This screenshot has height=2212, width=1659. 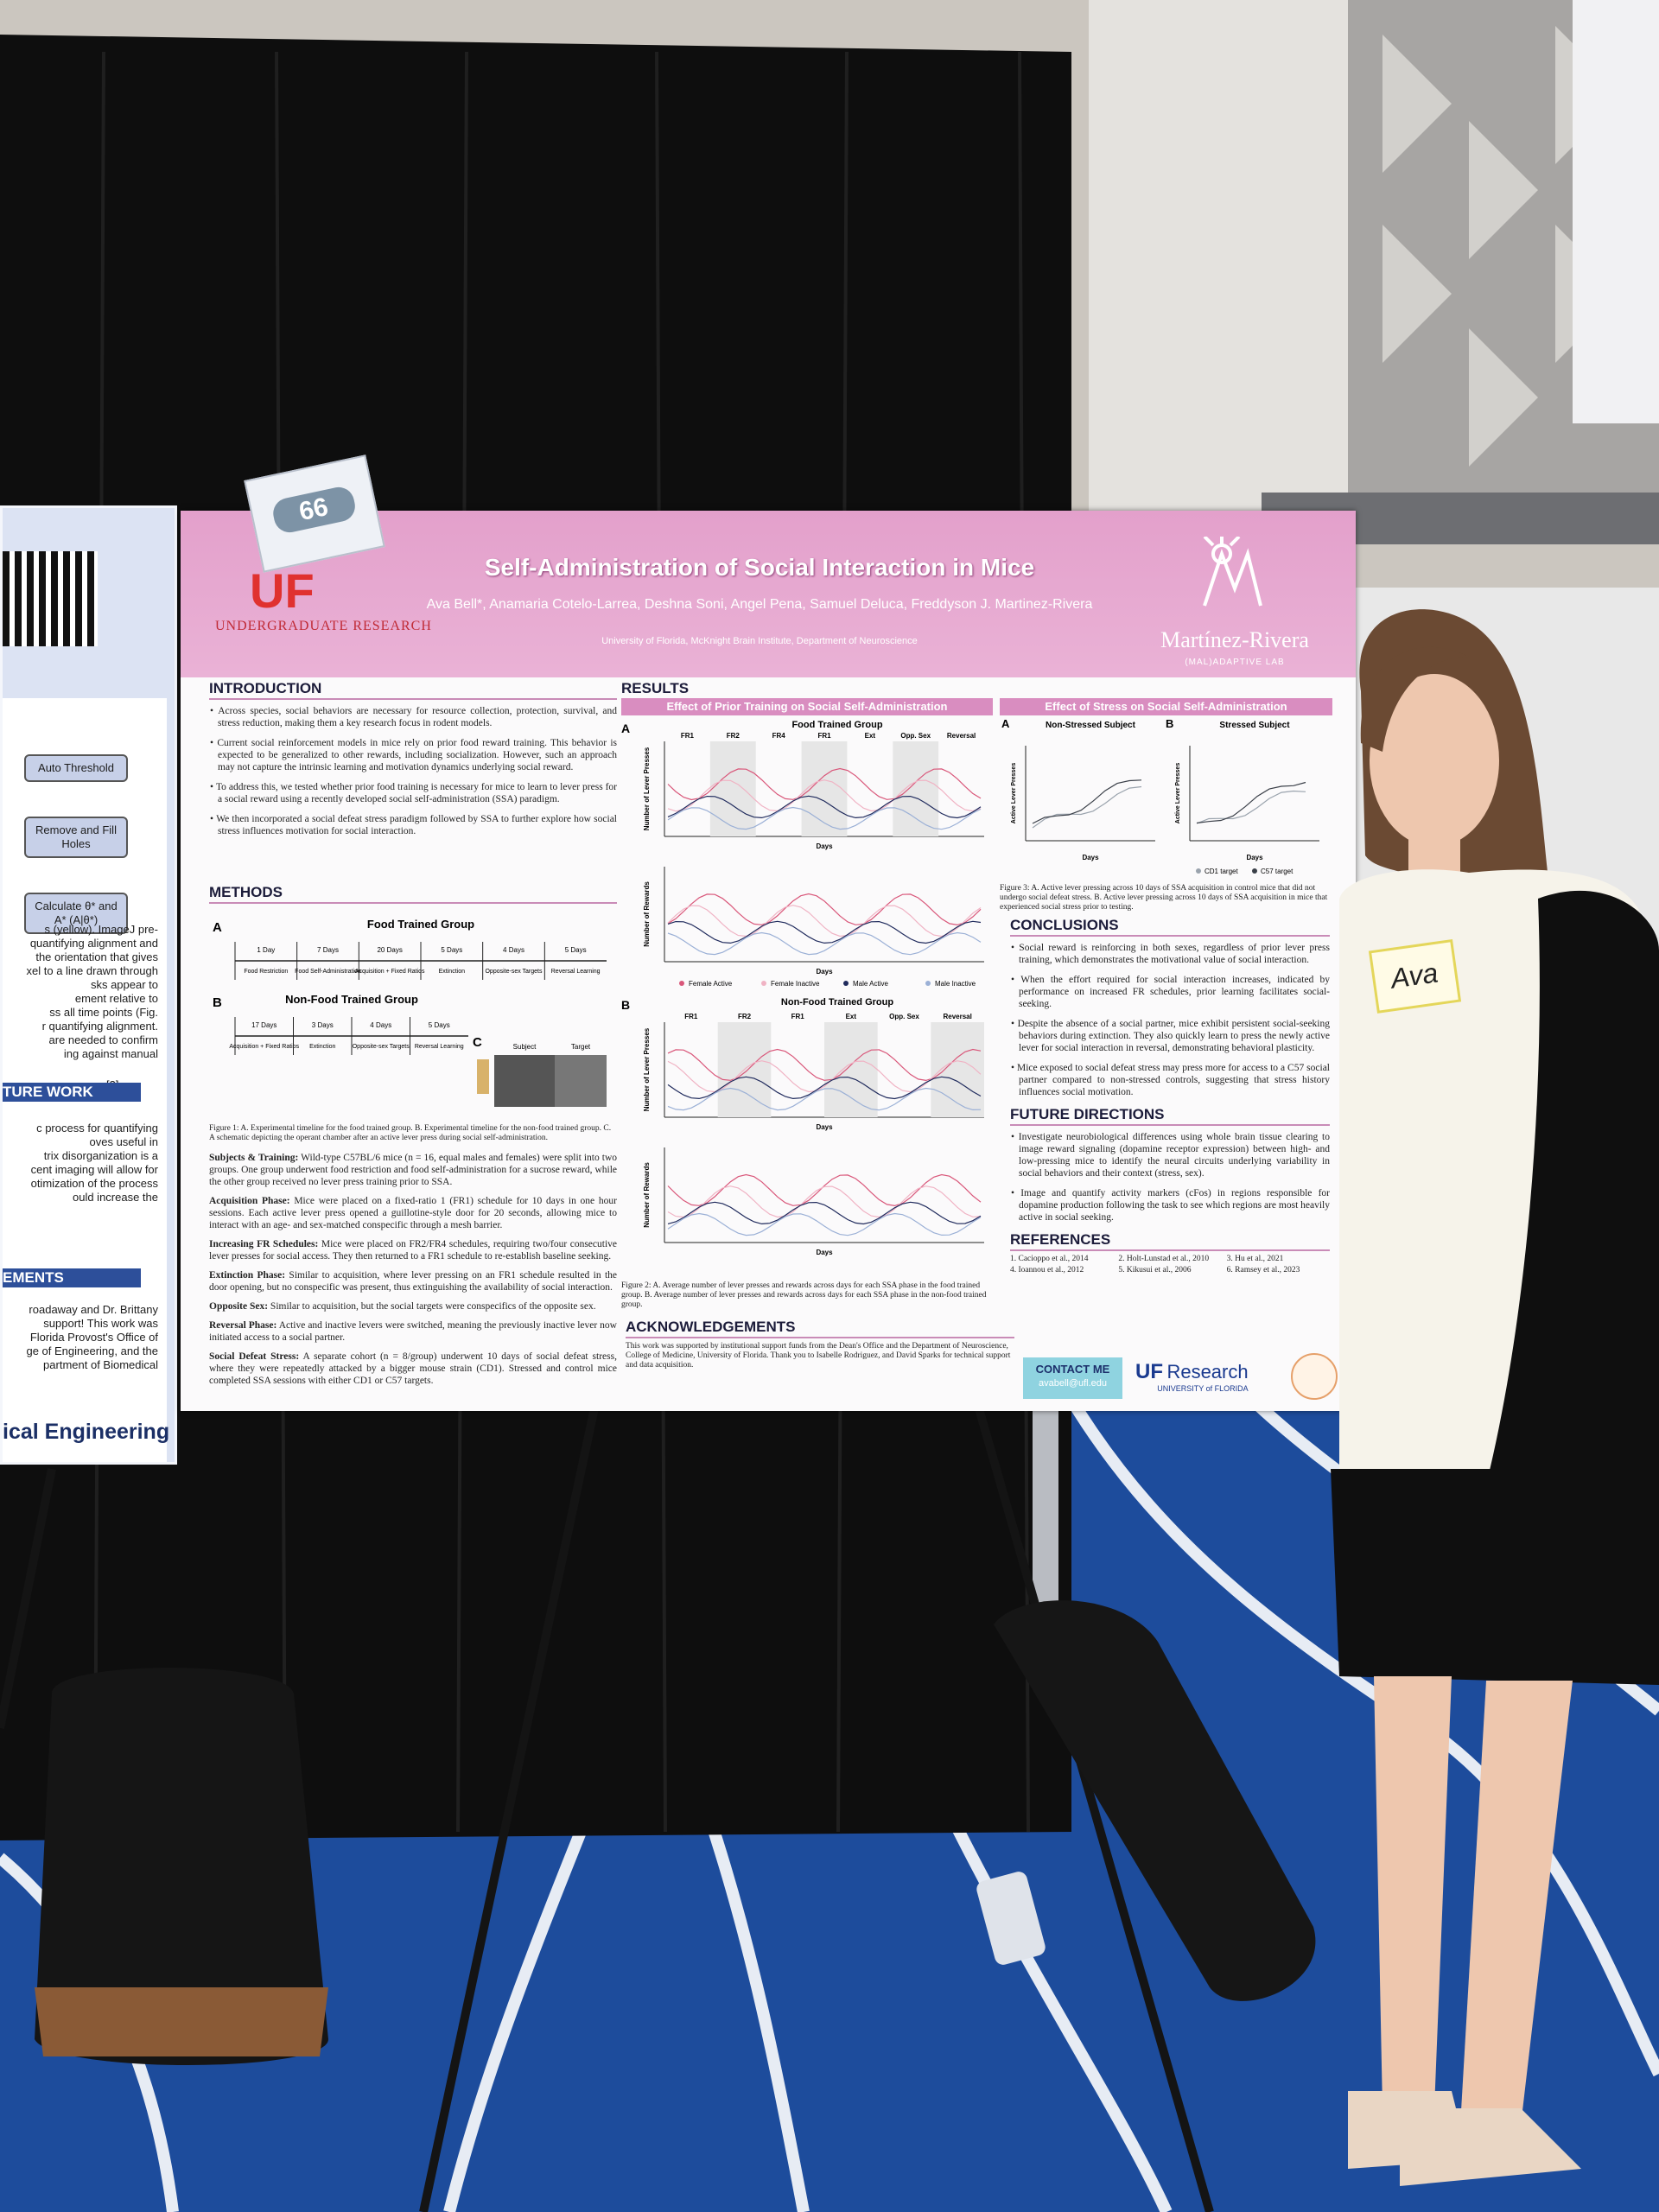 What do you see at coordinates (93, 943) in the screenshot?
I see `text-line: quantifying alignment and` at bounding box center [93, 943].